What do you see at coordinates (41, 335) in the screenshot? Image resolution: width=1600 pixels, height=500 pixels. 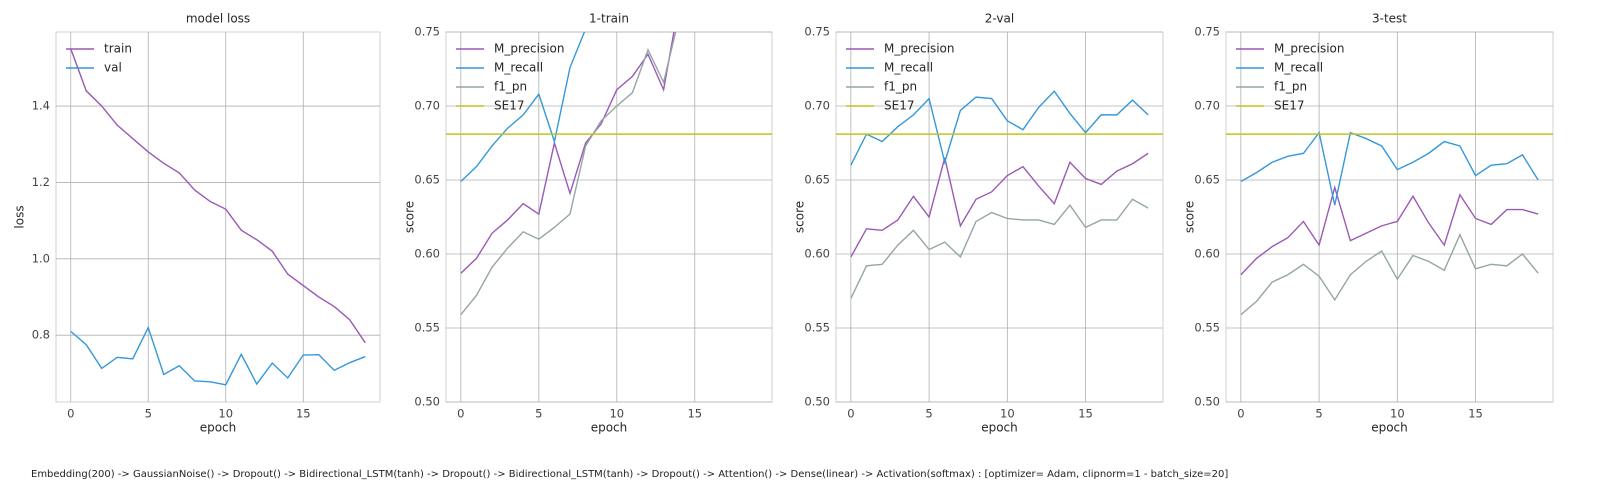 I see `y-tick-label: 0.8` at bounding box center [41, 335].